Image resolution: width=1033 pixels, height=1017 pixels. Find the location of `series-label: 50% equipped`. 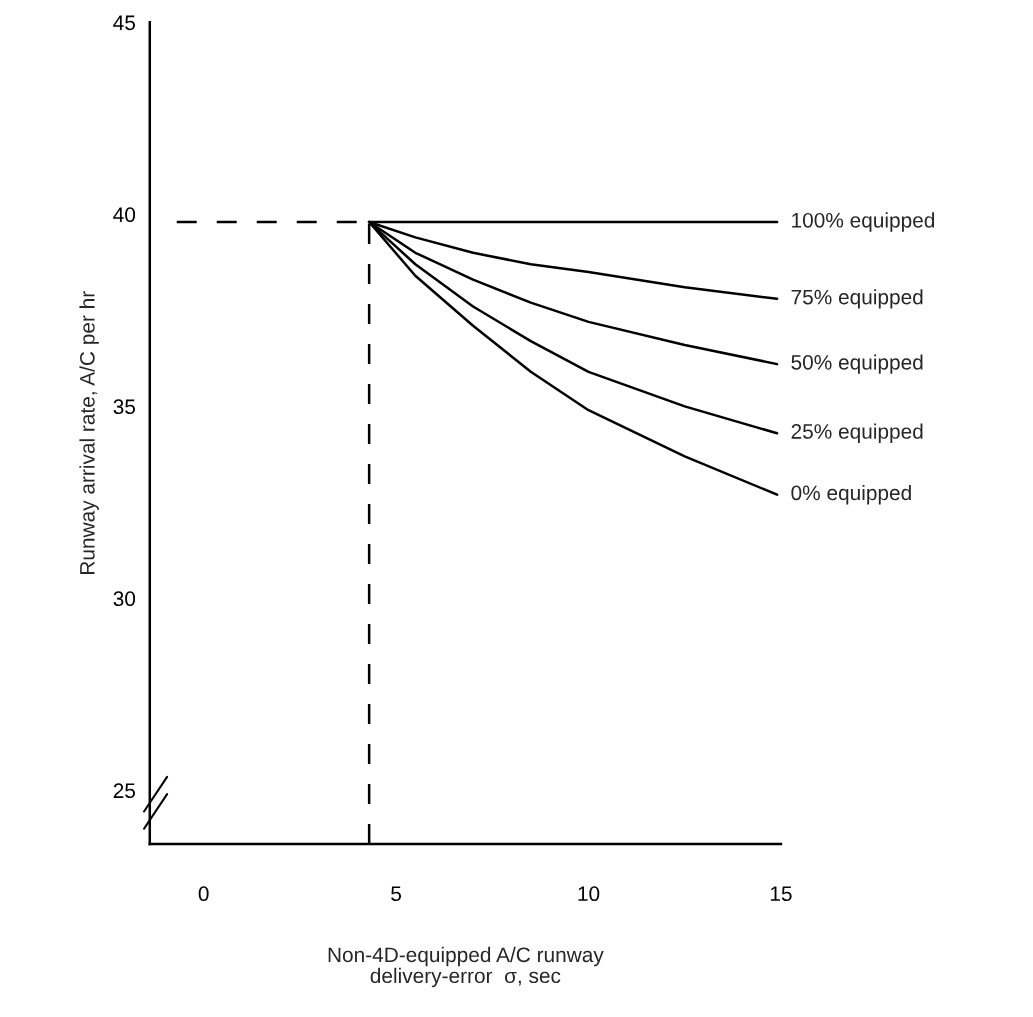

series-label: 50% equipped is located at coordinates (857, 364).